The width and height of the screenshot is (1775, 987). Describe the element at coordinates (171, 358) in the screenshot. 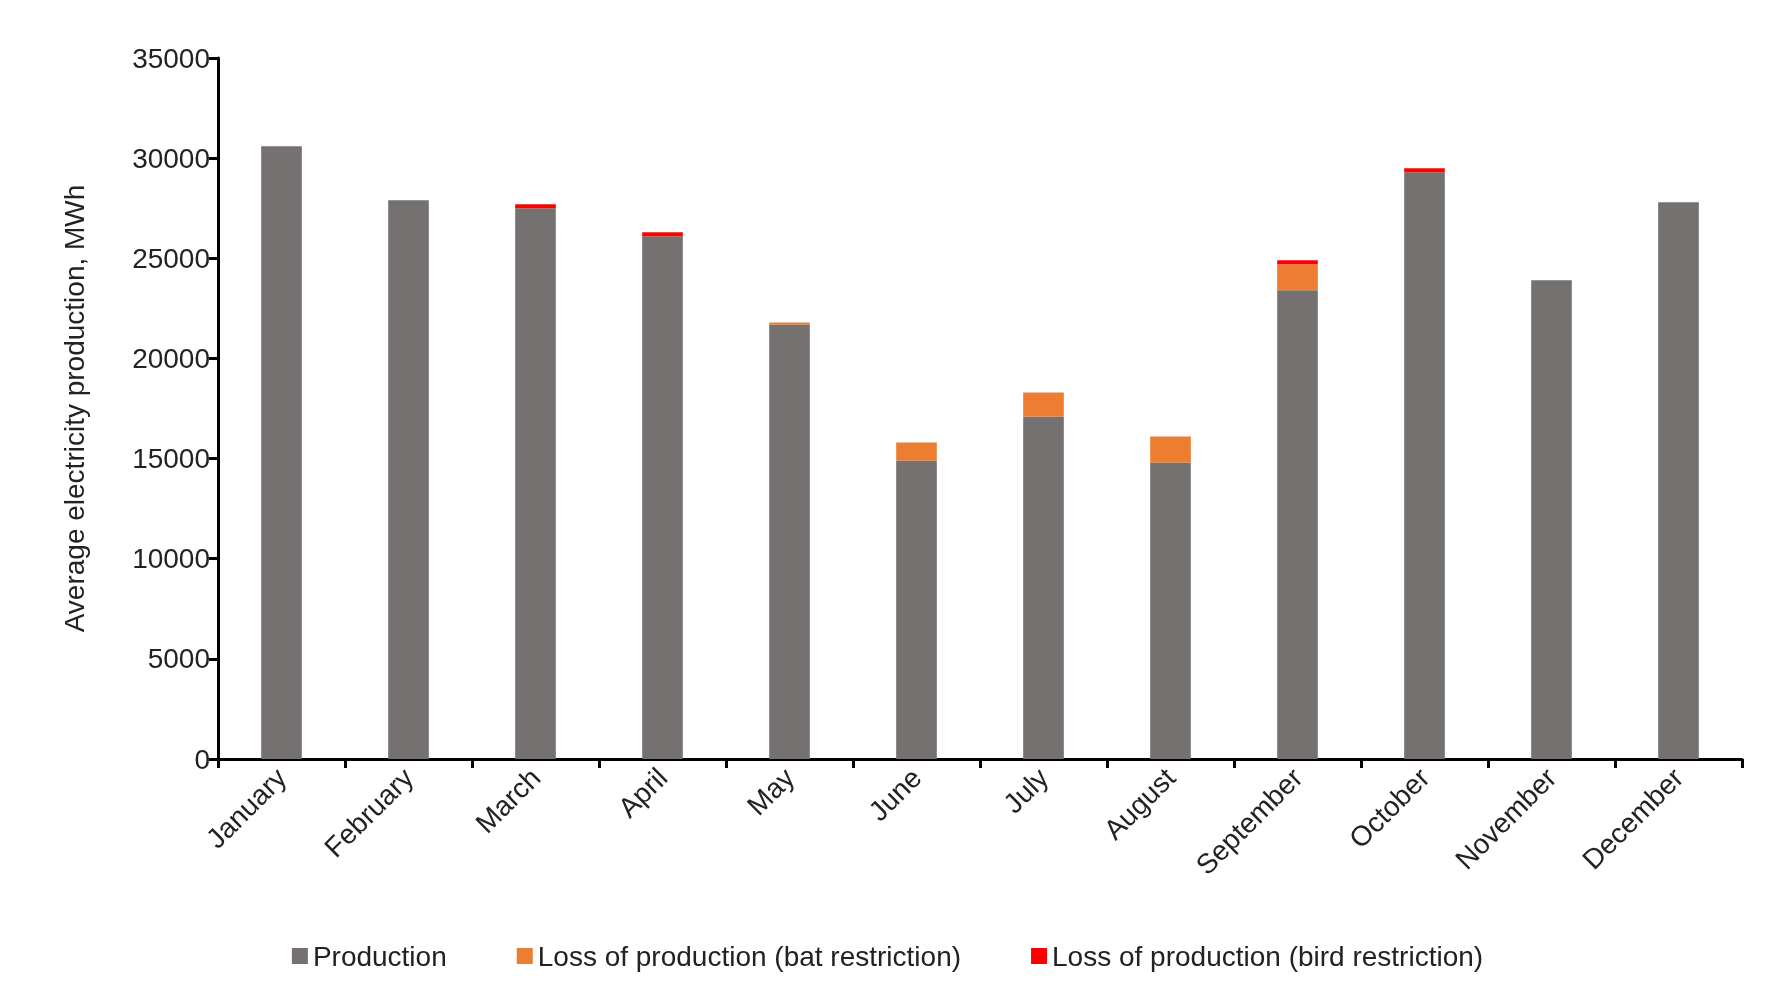

I see `y-tick-label: 20000` at that location.